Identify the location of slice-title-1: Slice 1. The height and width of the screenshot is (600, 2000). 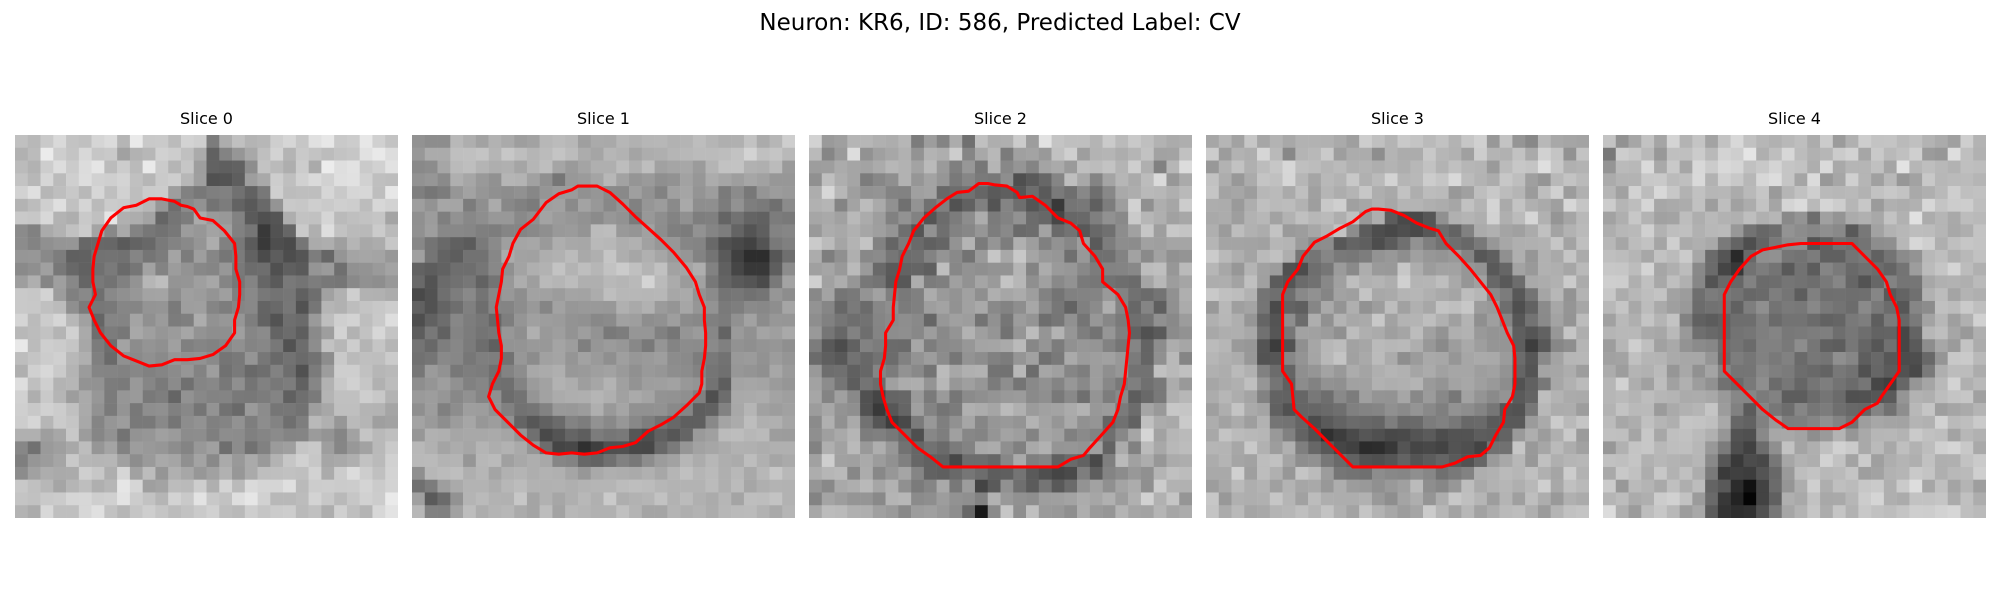
(603, 118).